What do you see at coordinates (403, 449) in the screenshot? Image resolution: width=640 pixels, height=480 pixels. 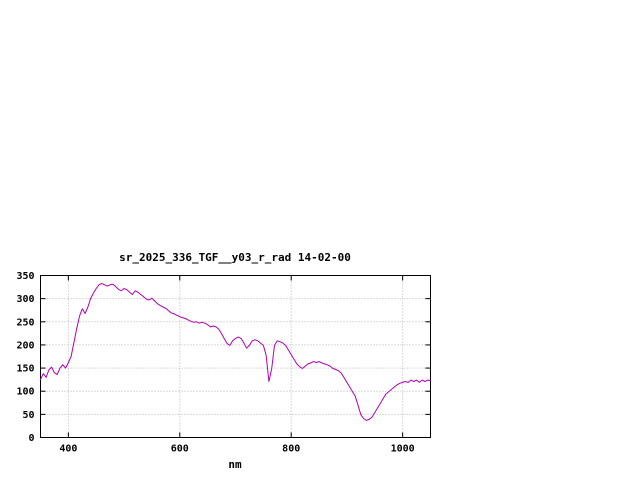 I see `x-tick-label: 1000` at bounding box center [403, 449].